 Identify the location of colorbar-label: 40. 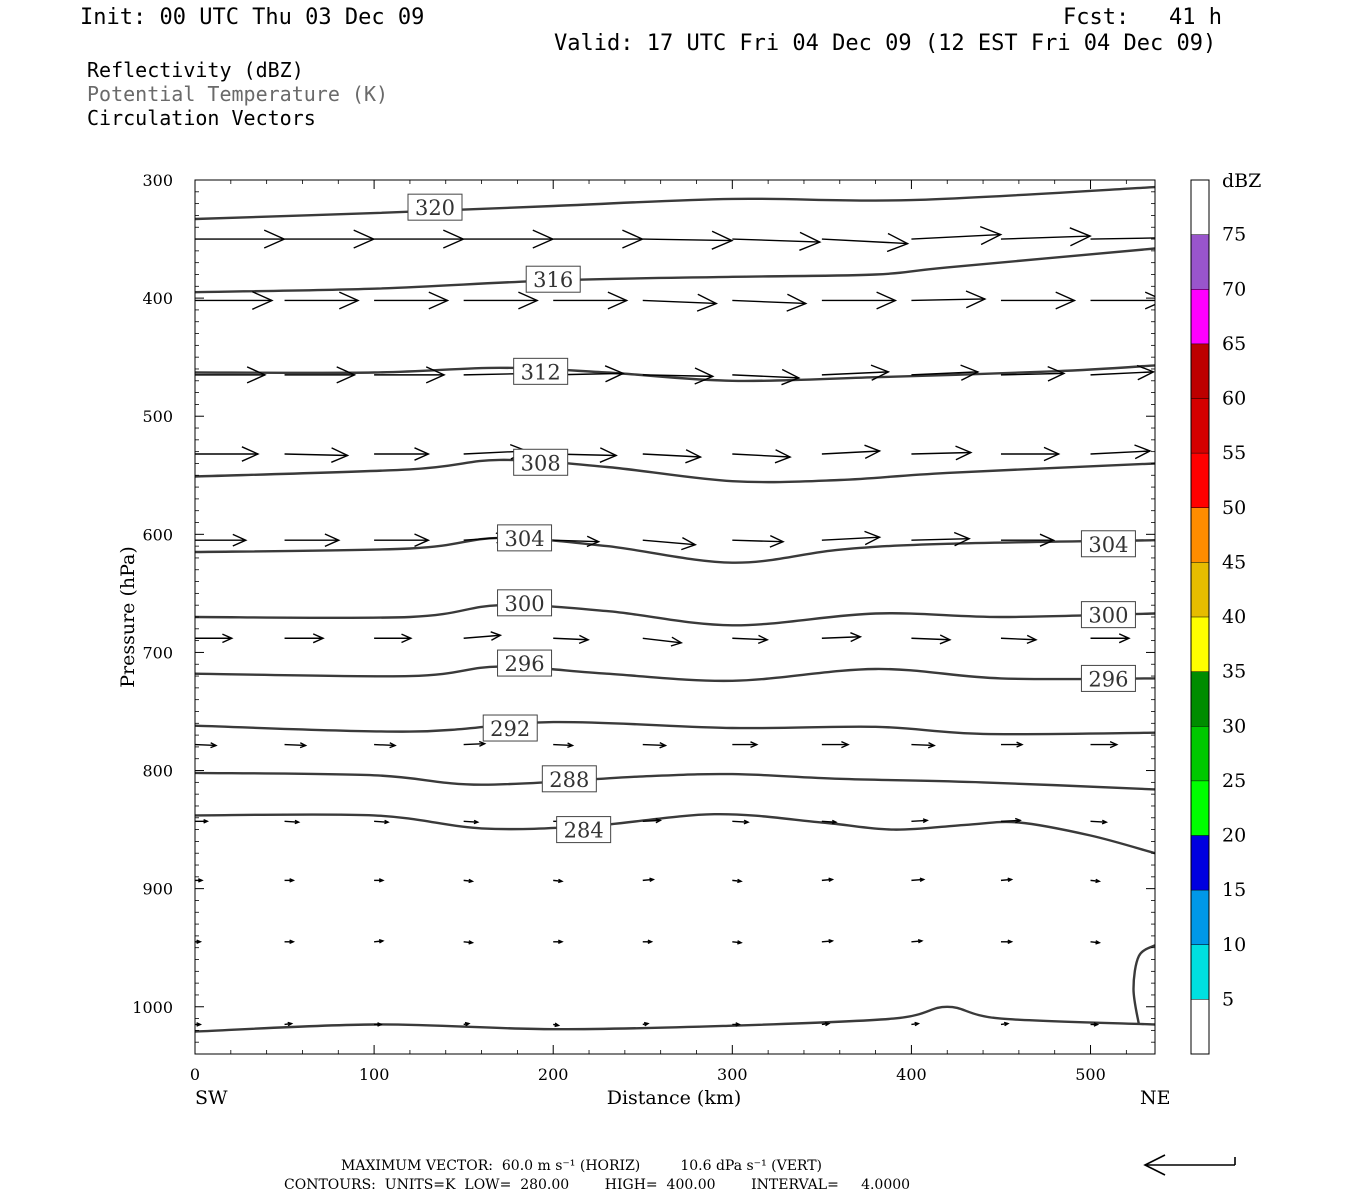
(1234, 617).